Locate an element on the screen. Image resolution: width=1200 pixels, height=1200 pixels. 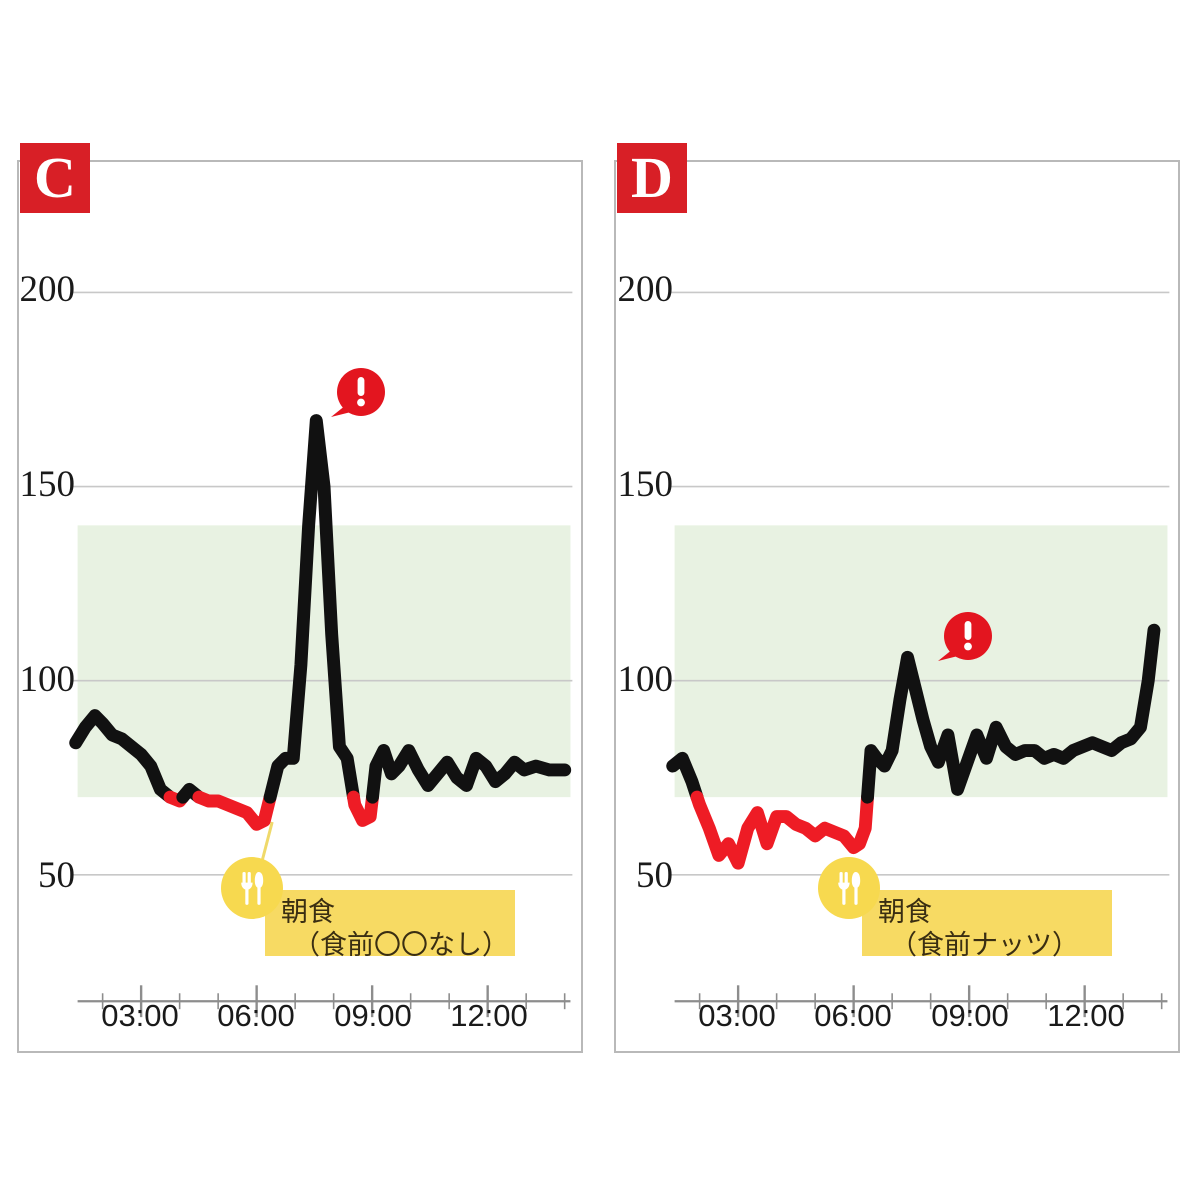
panel-badge-c: C is located at coordinates (55, 178).